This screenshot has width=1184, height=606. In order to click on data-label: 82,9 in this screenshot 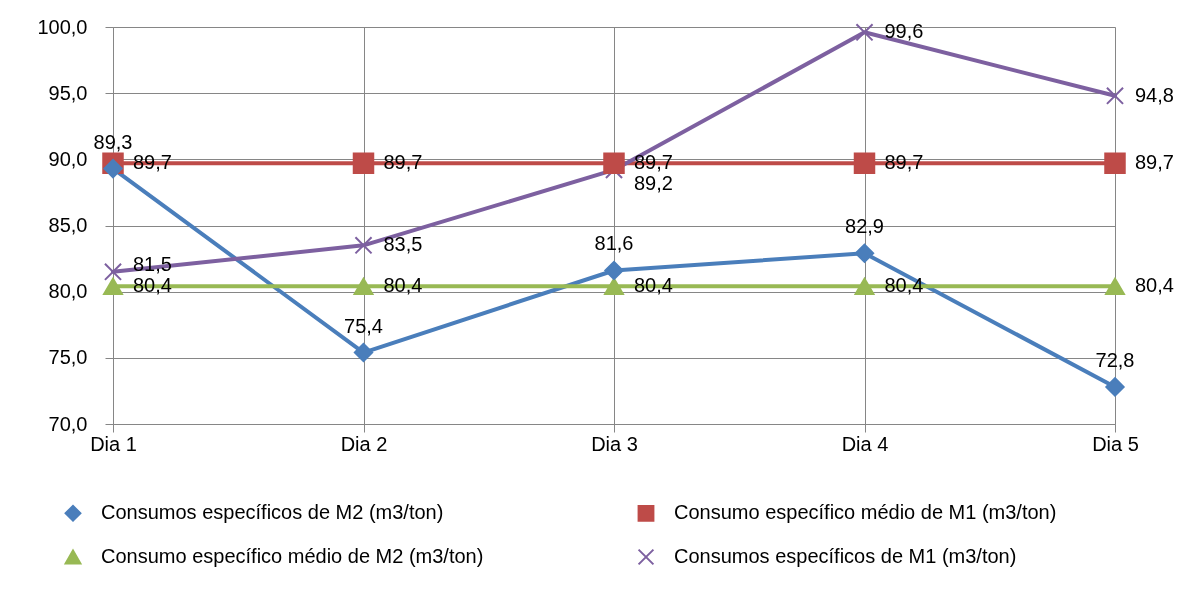, I will do `click(864, 226)`.